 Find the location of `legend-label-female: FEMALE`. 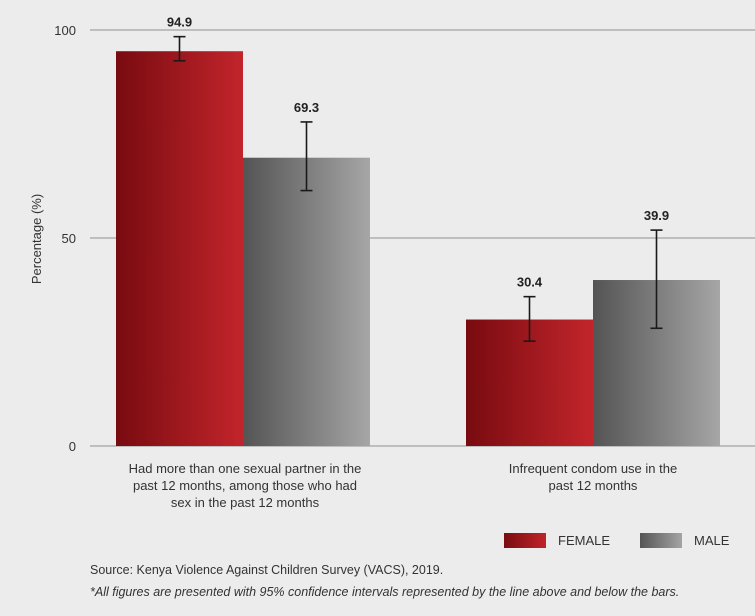

legend-label-female: FEMALE is located at coordinates (584, 540).